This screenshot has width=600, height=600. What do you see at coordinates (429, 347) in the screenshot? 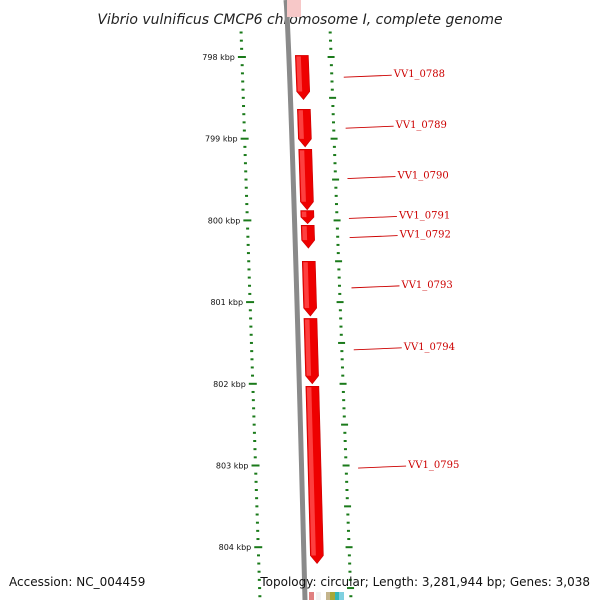
I see `gene-label-VV1_0794: VV1_0794` at bounding box center [429, 347].